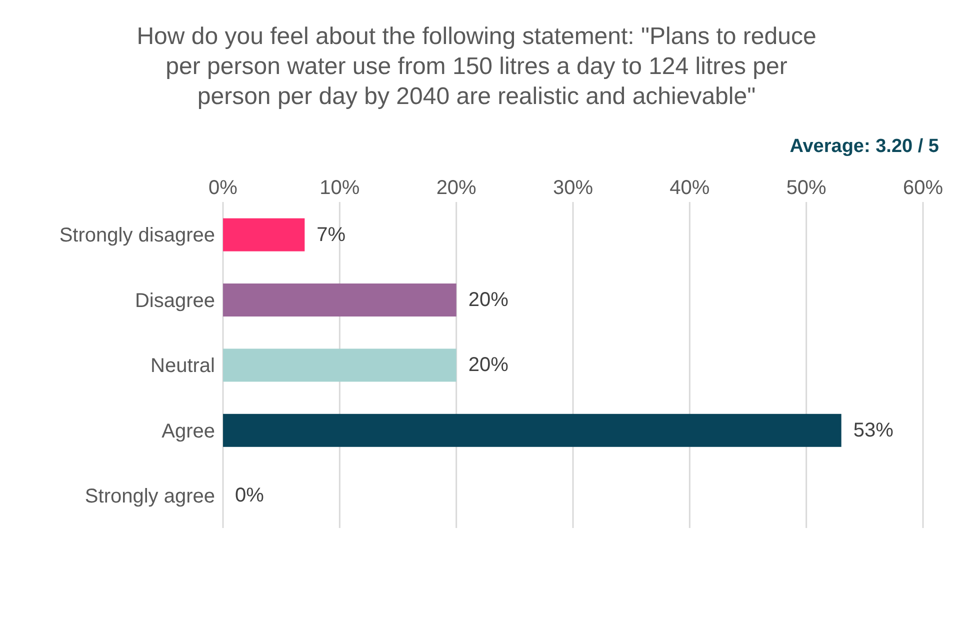 The image size is (953, 623). What do you see at coordinates (174, 301) in the screenshot?
I see `y-tick-label: Disagree` at bounding box center [174, 301].